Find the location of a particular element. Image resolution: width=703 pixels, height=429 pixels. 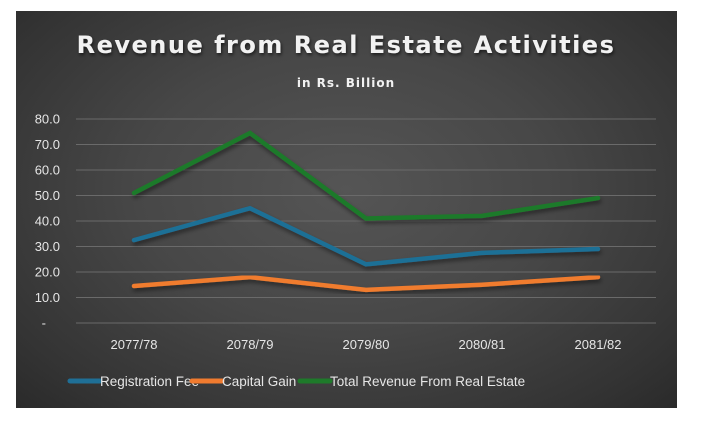

y-tick-label: 60.0 is located at coordinates (47, 170).